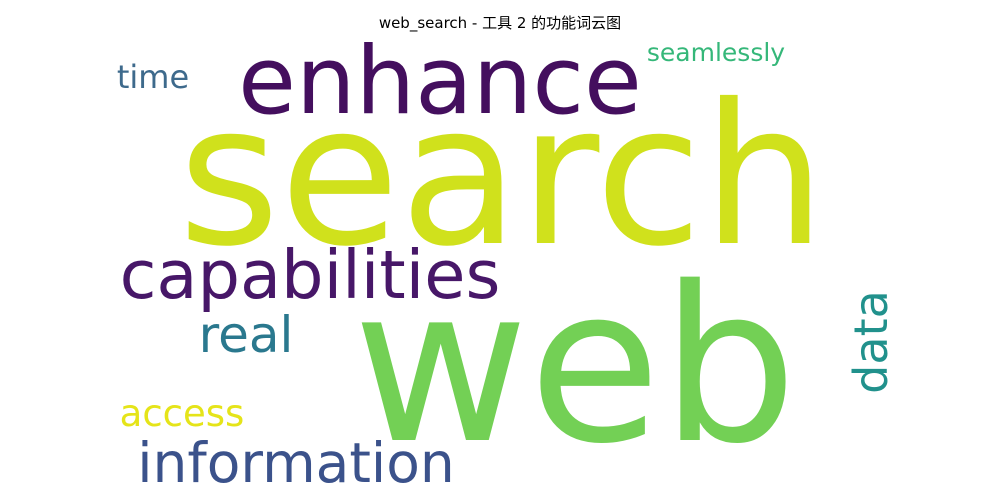 This screenshot has width=1000, height=500. I want to click on word-enhance: enhance, so click(440, 81).